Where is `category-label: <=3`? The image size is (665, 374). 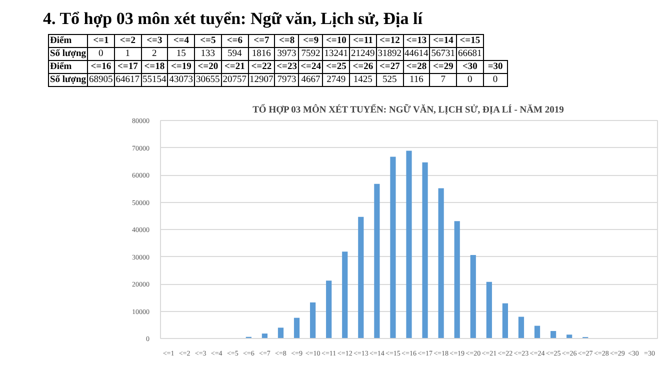 category-label: <=3 is located at coordinates (154, 41).